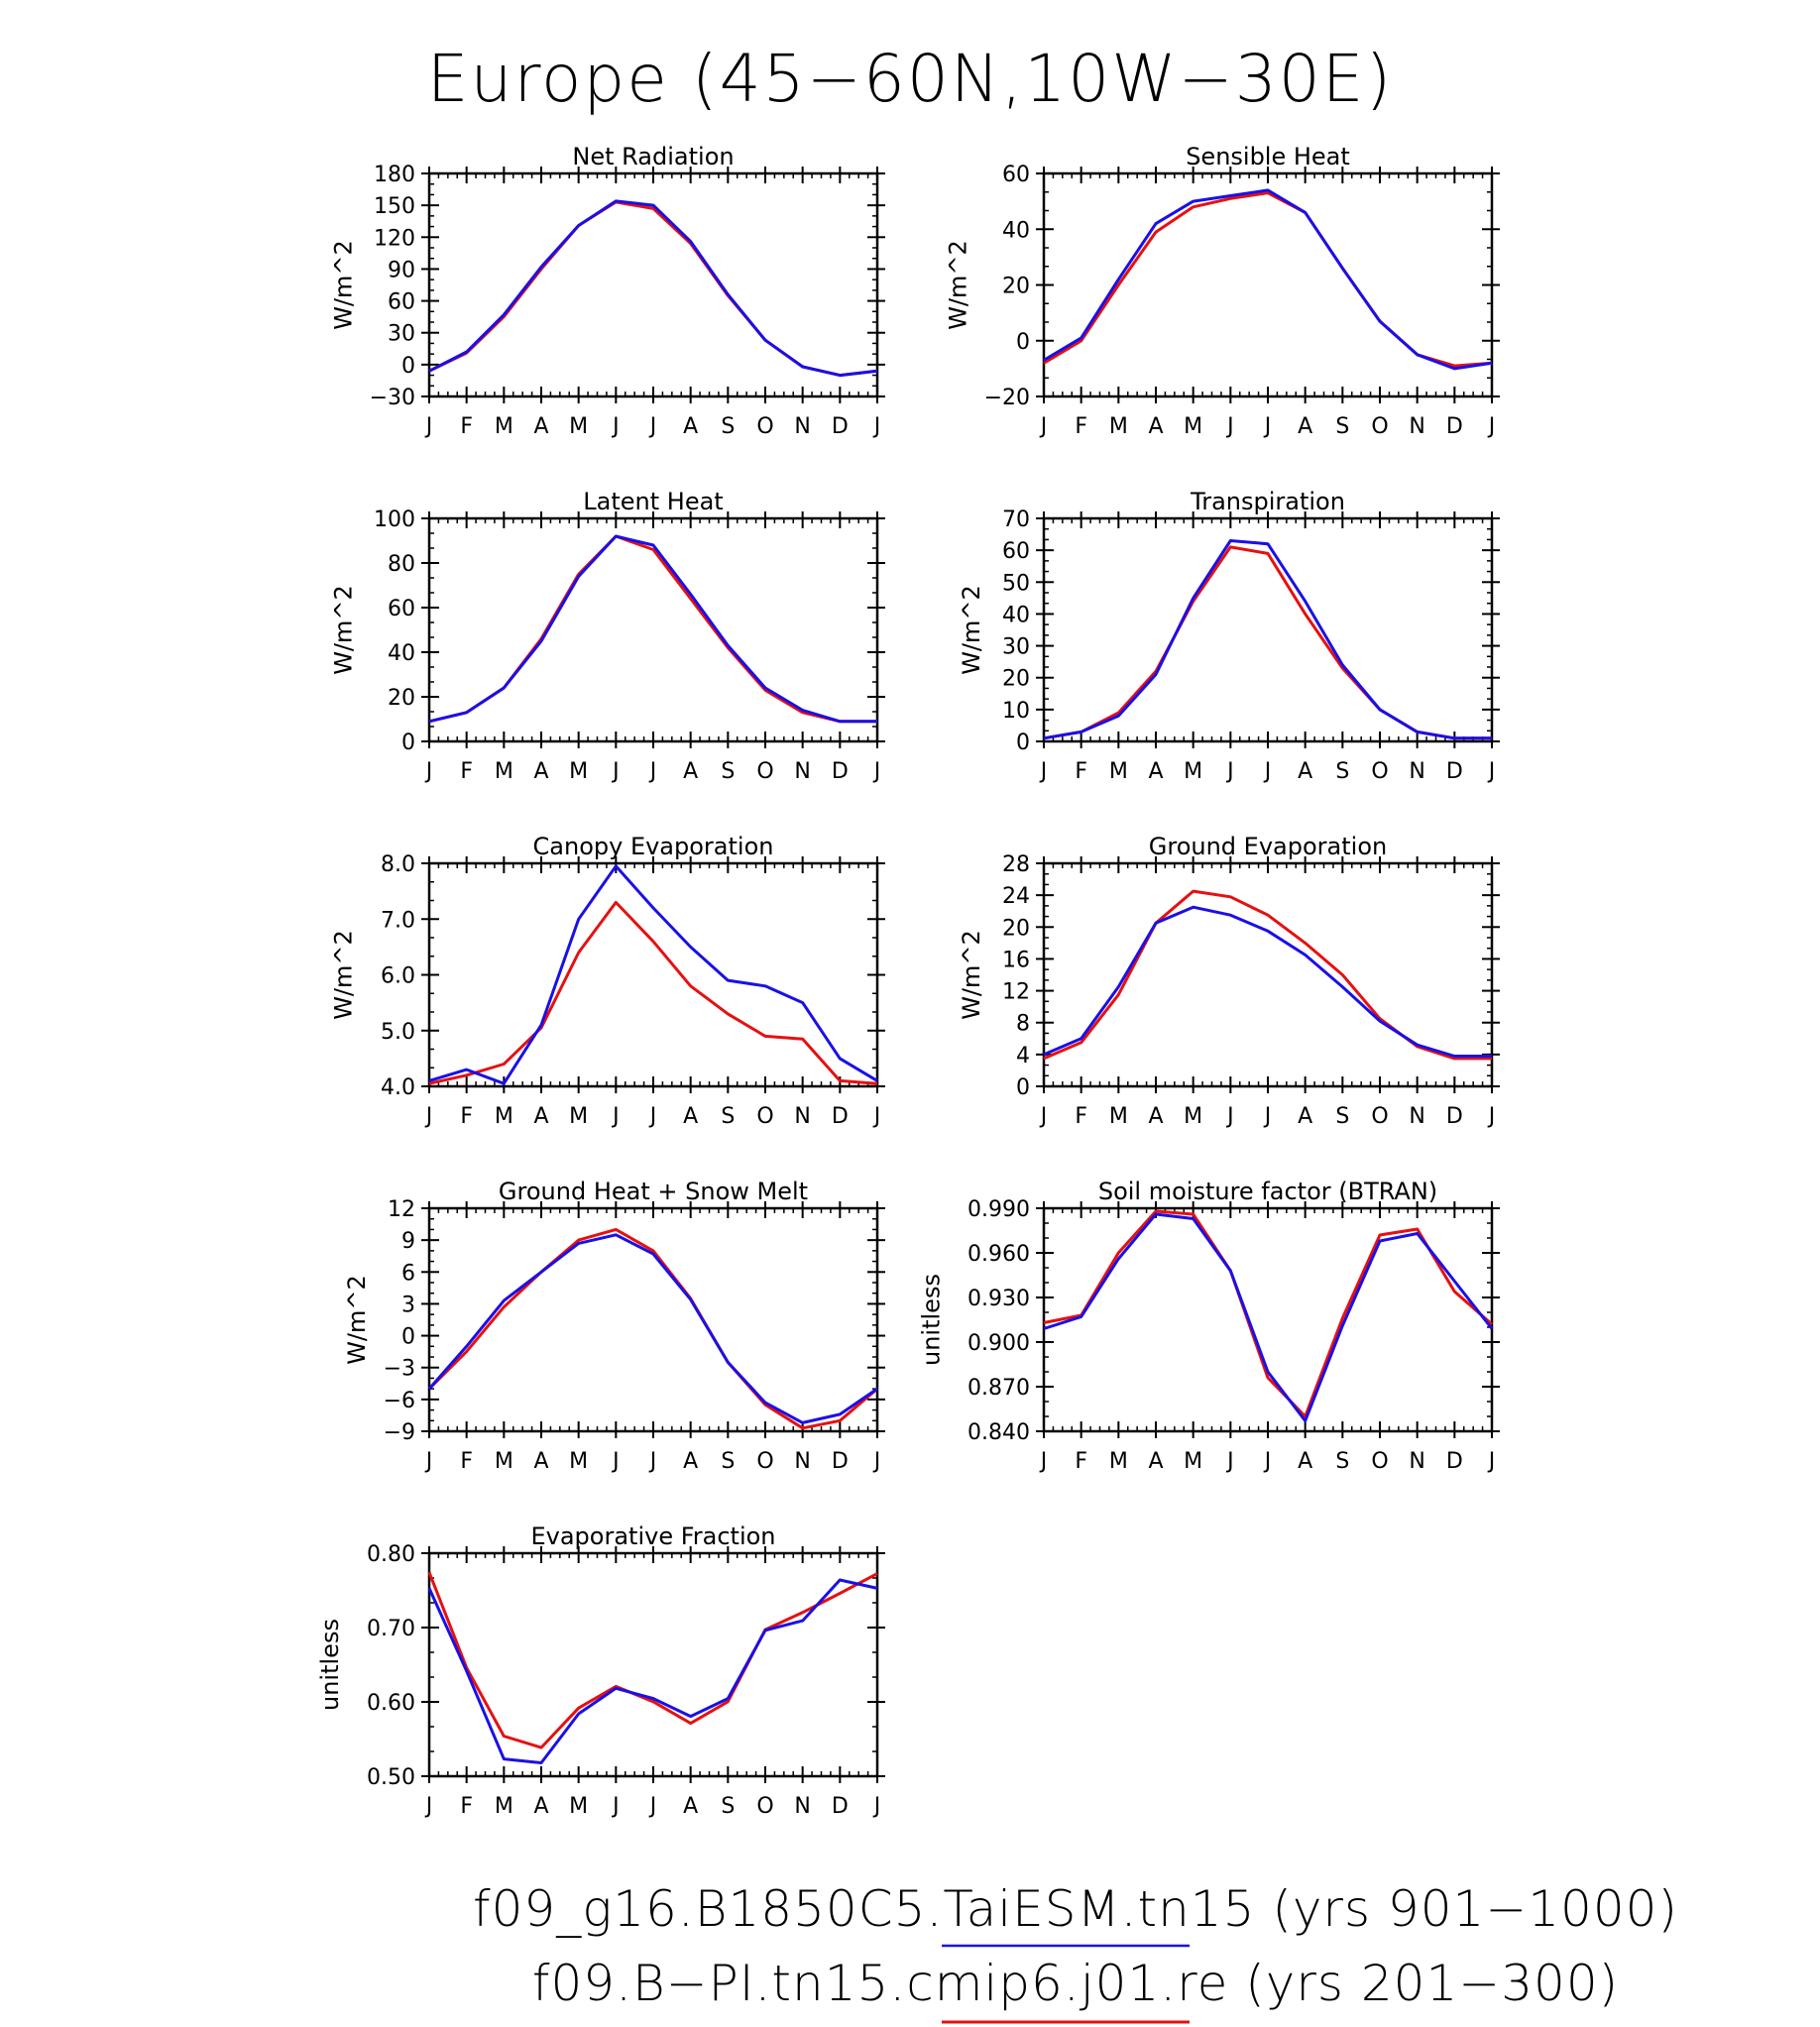  Describe the element at coordinates (1268, 847) in the screenshot. I see `panel-title: Ground Evaporation` at that location.